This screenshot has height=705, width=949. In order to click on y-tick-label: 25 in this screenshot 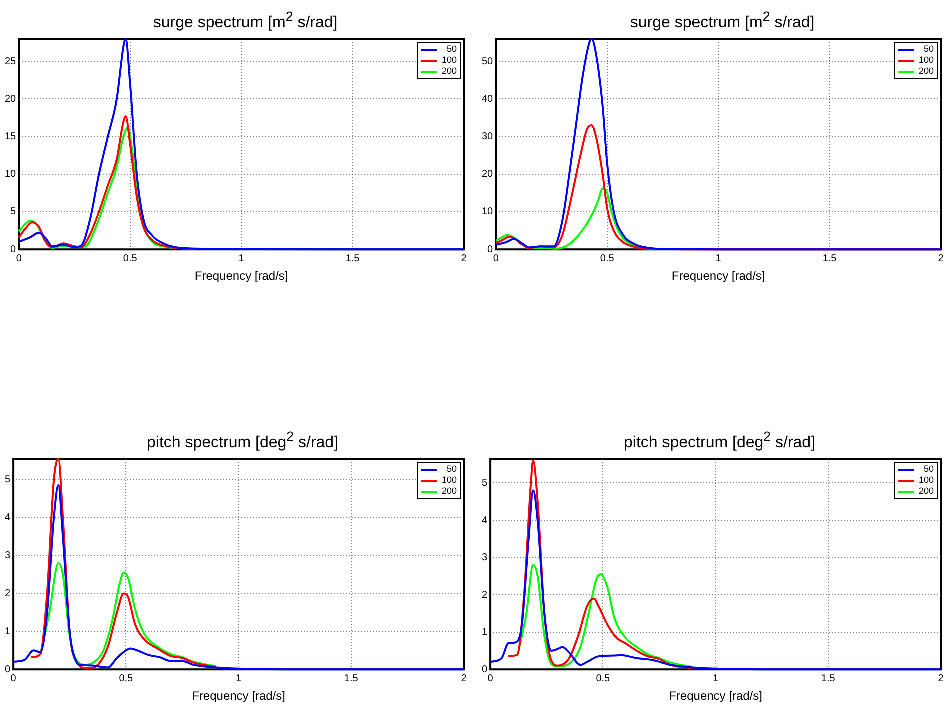, I will do `click(11, 62)`.